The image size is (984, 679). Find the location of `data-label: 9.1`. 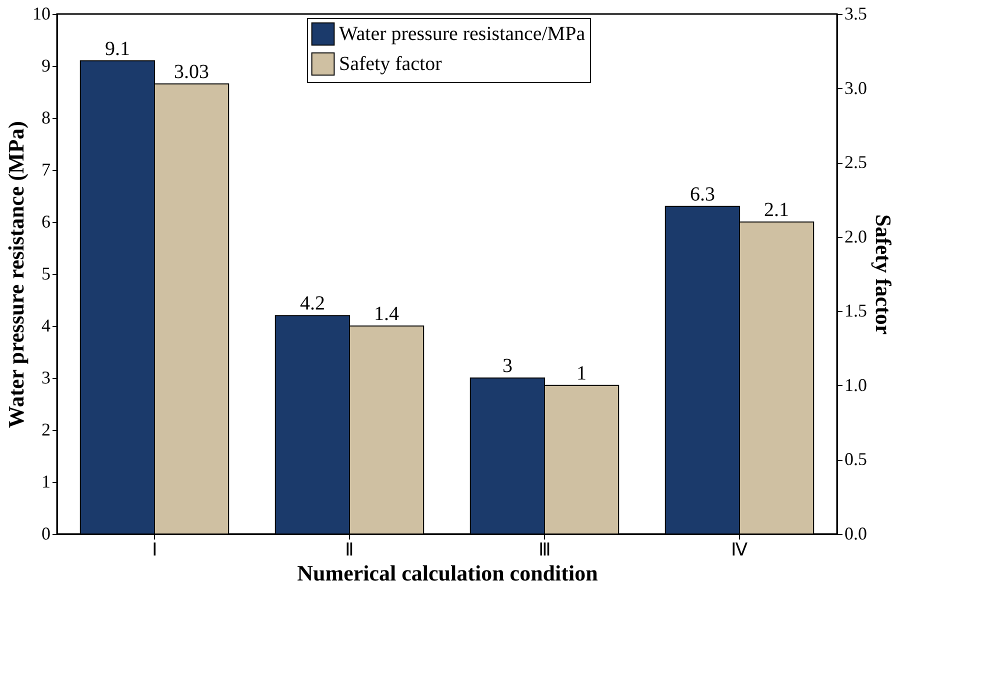

data-label: 9.1 is located at coordinates (117, 49).